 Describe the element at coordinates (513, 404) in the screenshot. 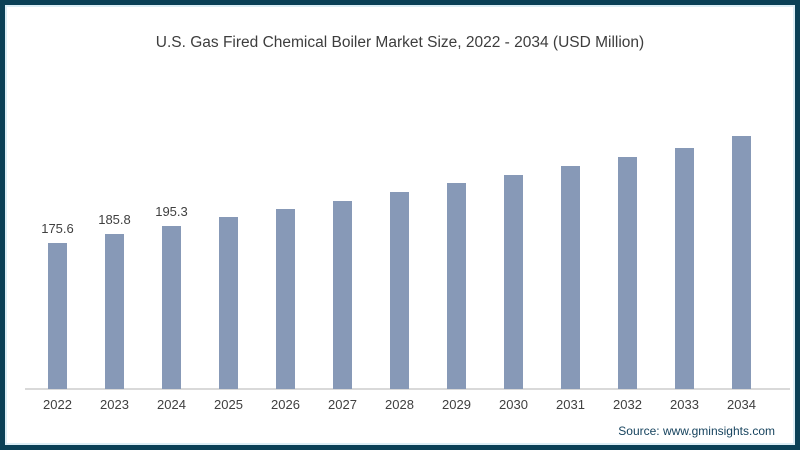

I see `x-tick-label-2030: 2030` at that location.